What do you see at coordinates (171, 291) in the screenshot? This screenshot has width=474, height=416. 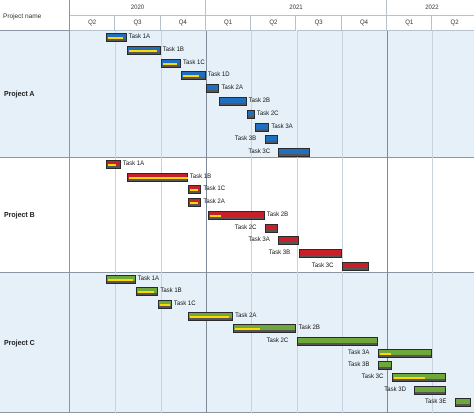 I see `task-label: Task 1B` at bounding box center [171, 291].